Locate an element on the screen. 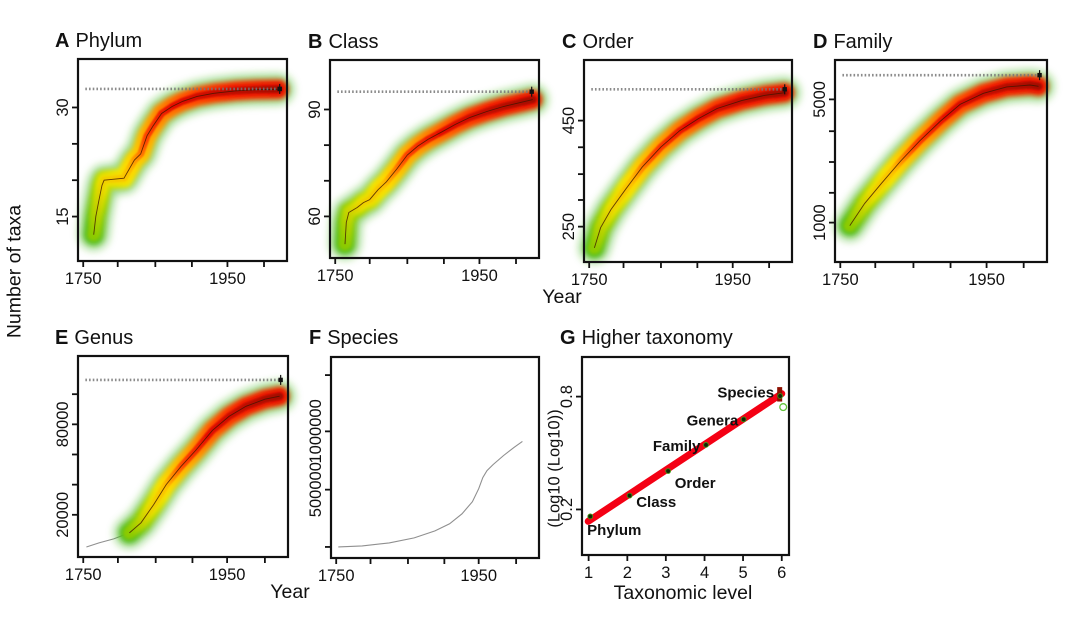 The image size is (1080, 626). point-label-phylum: Phylum is located at coordinates (614, 530).